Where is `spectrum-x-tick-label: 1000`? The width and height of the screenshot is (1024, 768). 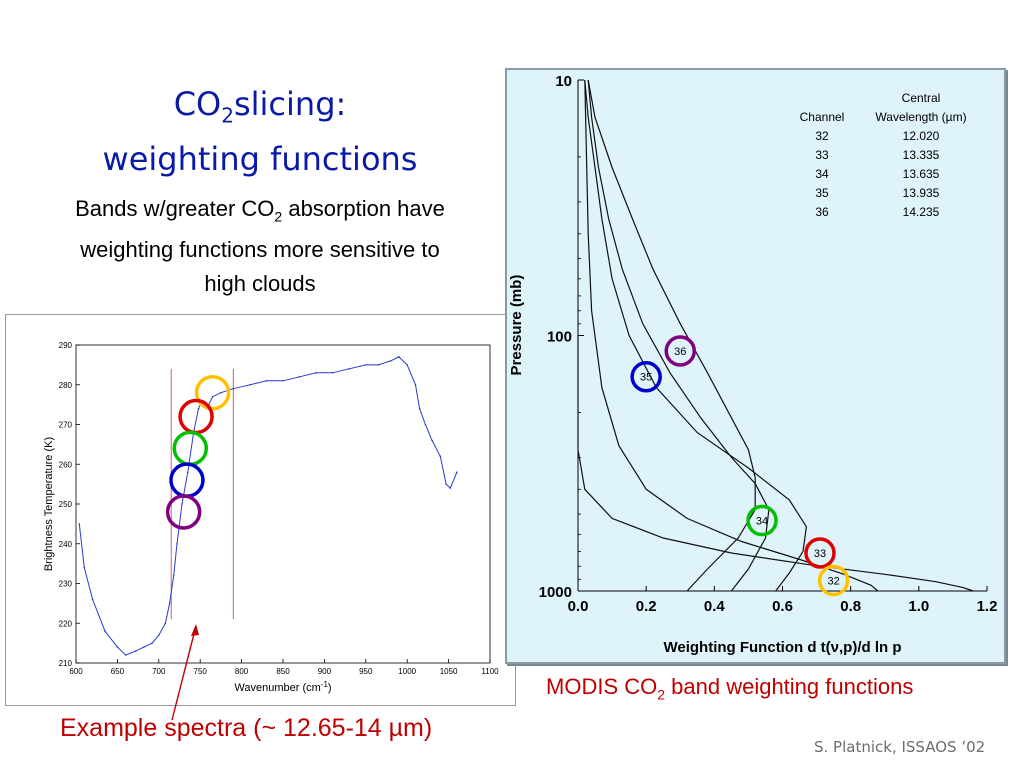 spectrum-x-tick-label: 1000 is located at coordinates (407, 671).